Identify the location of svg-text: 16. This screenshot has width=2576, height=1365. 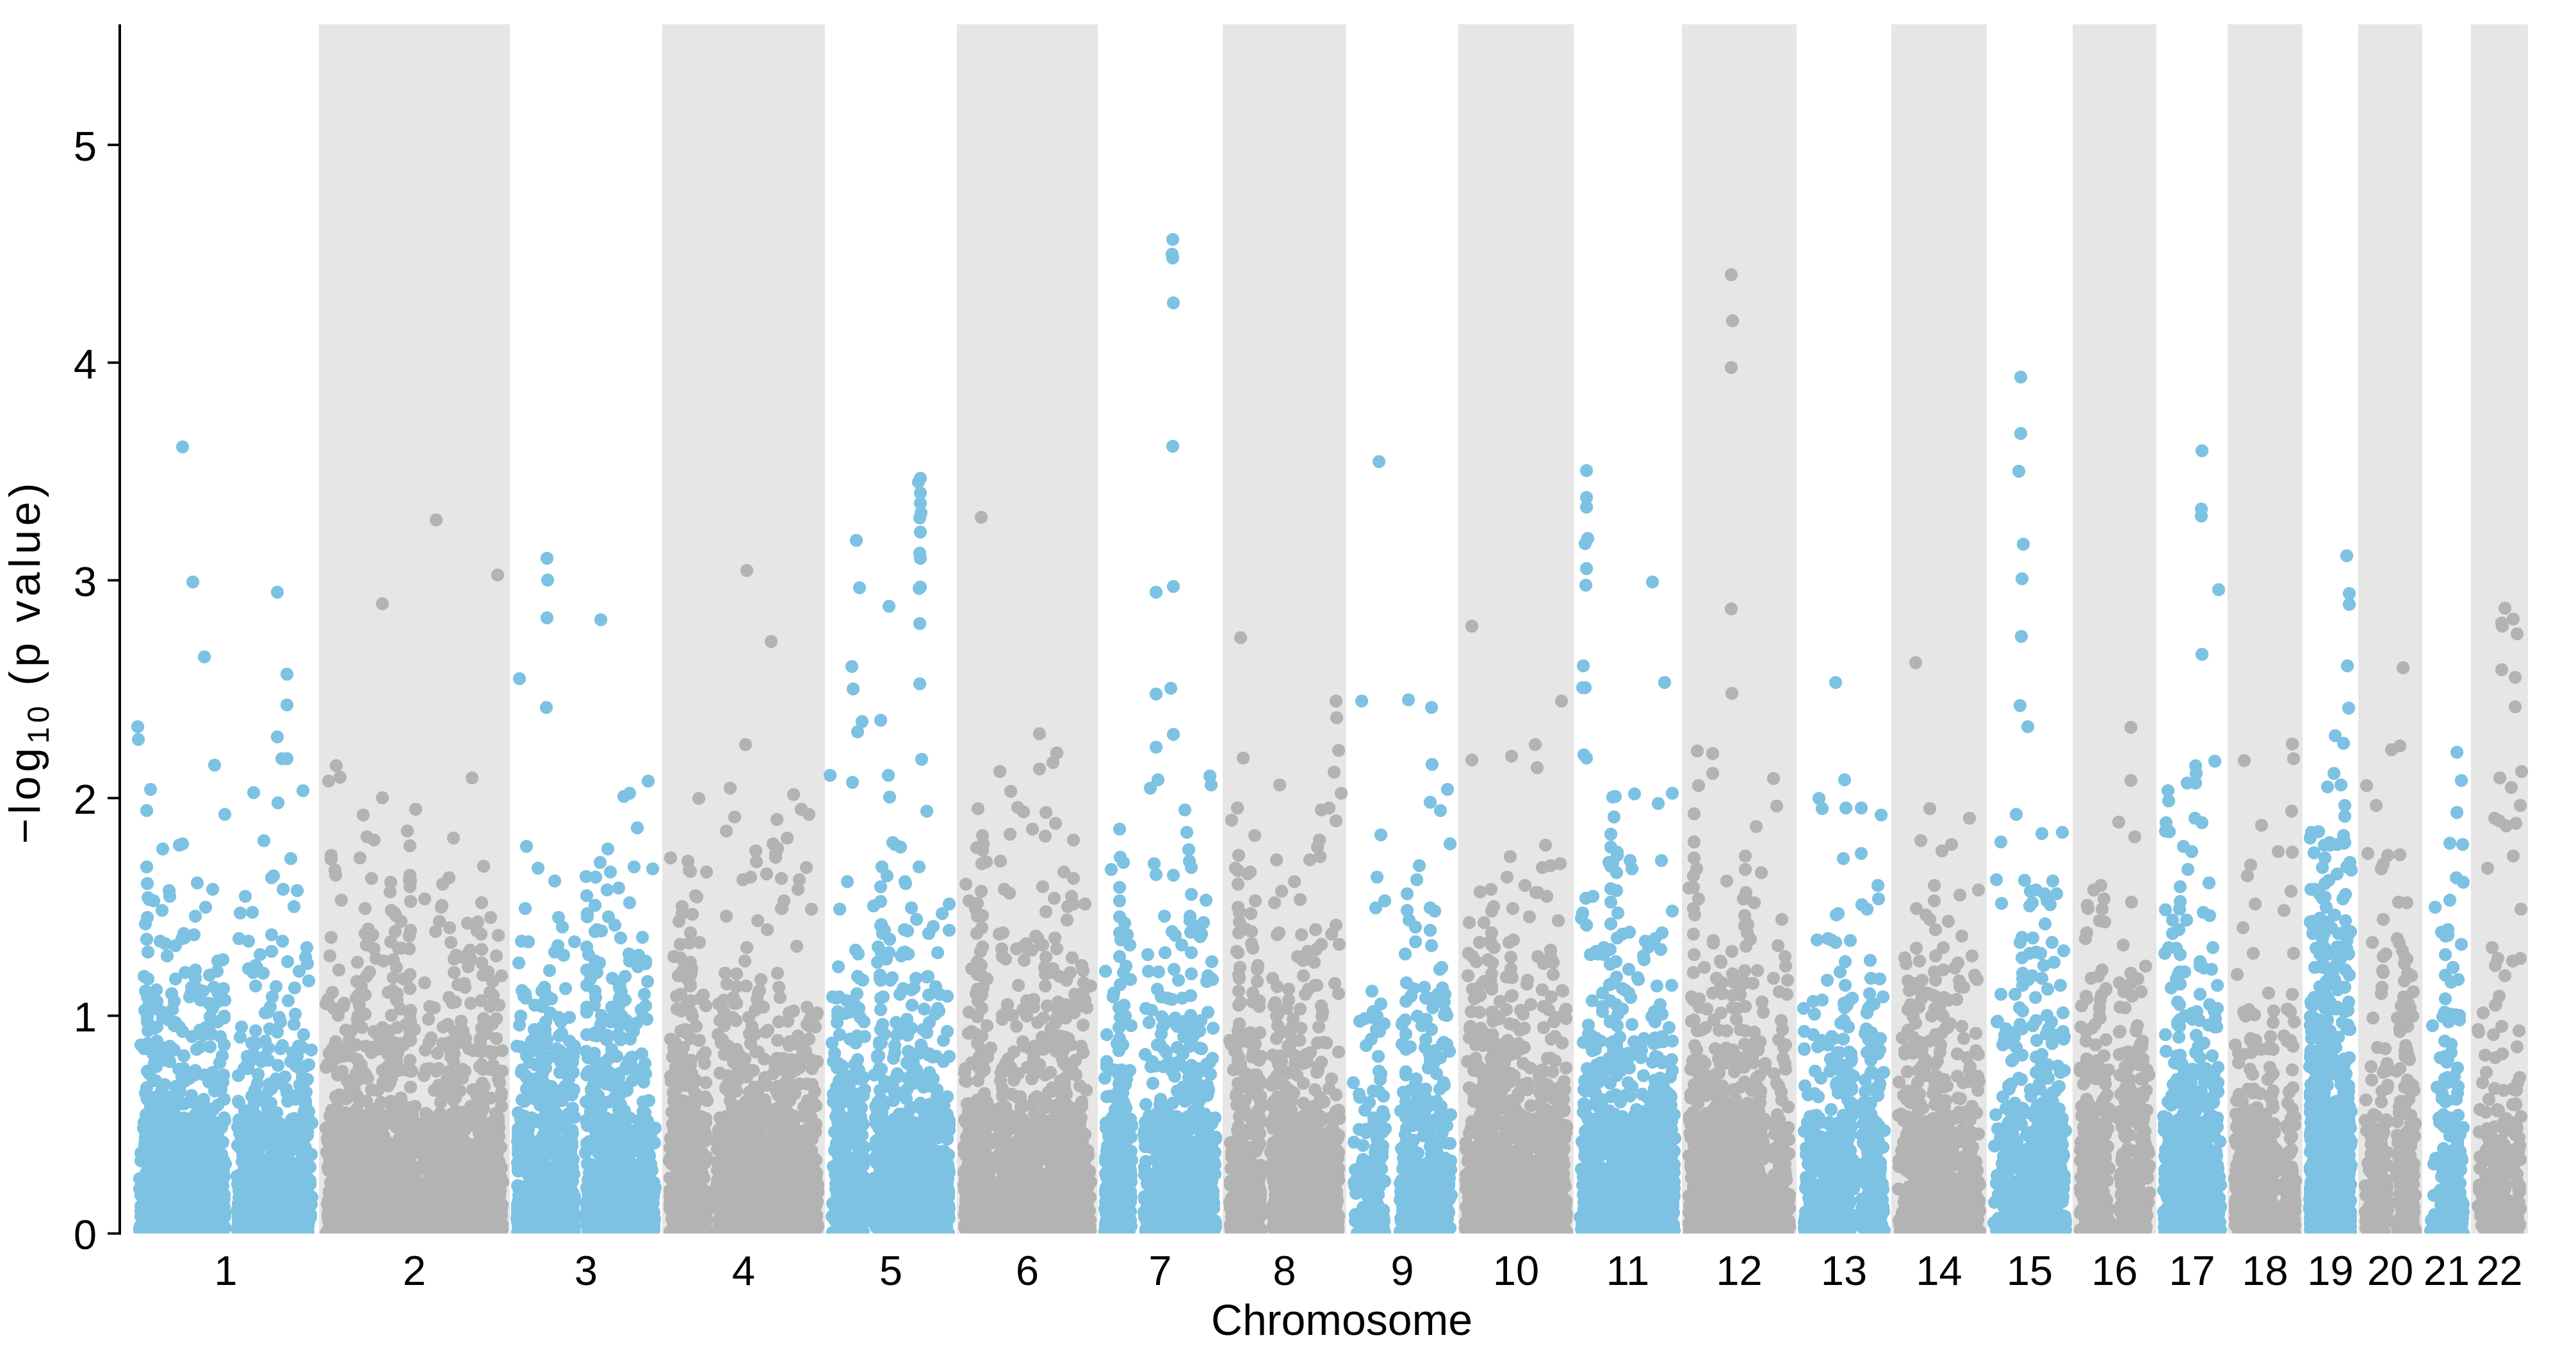
(2114, 1270).